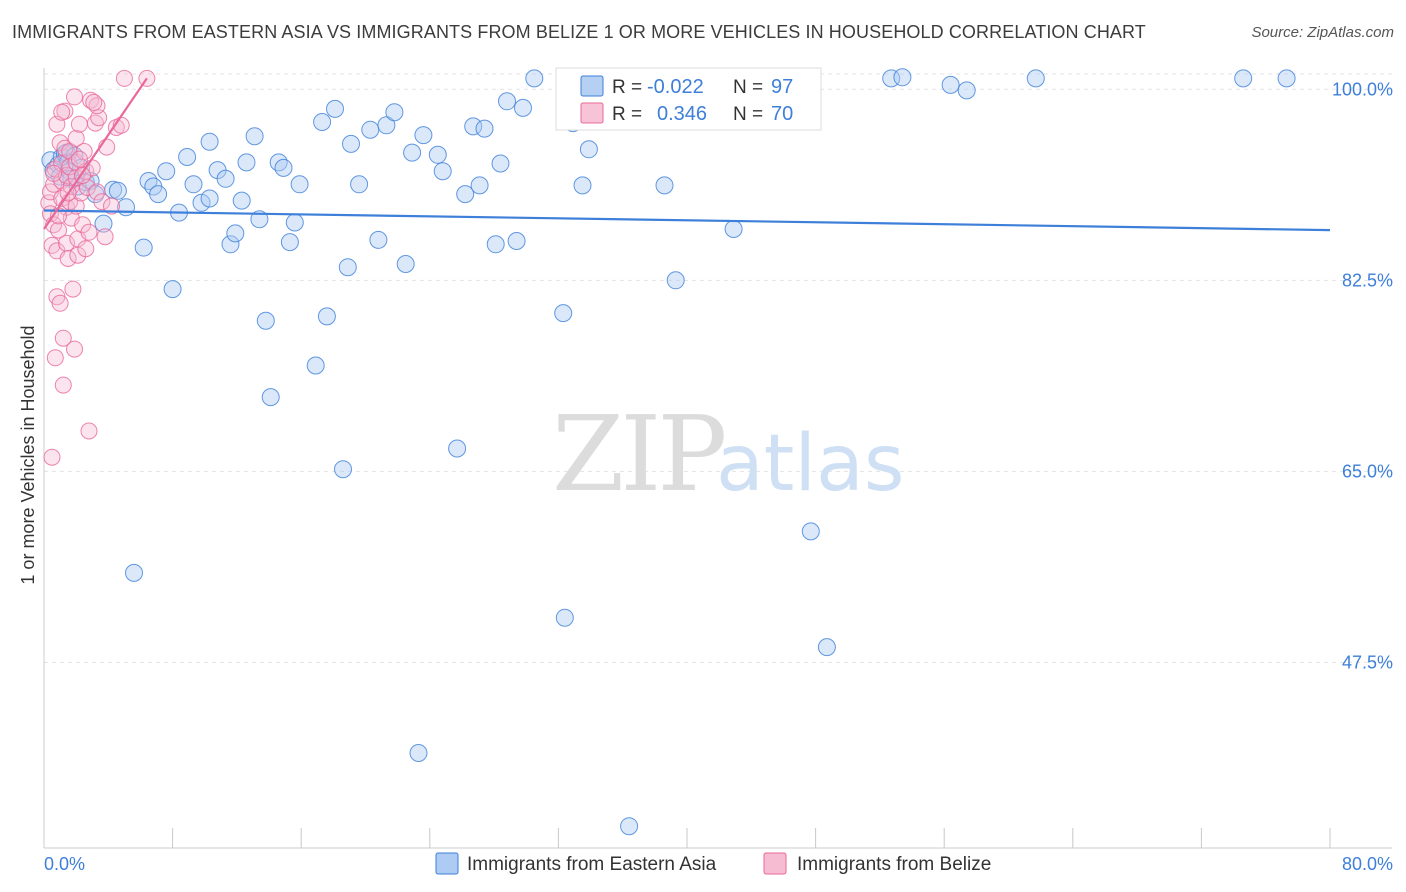  I want to click on legend-item-eastern-asia: Immigrants from Eastern Asia, so click(576, 863).